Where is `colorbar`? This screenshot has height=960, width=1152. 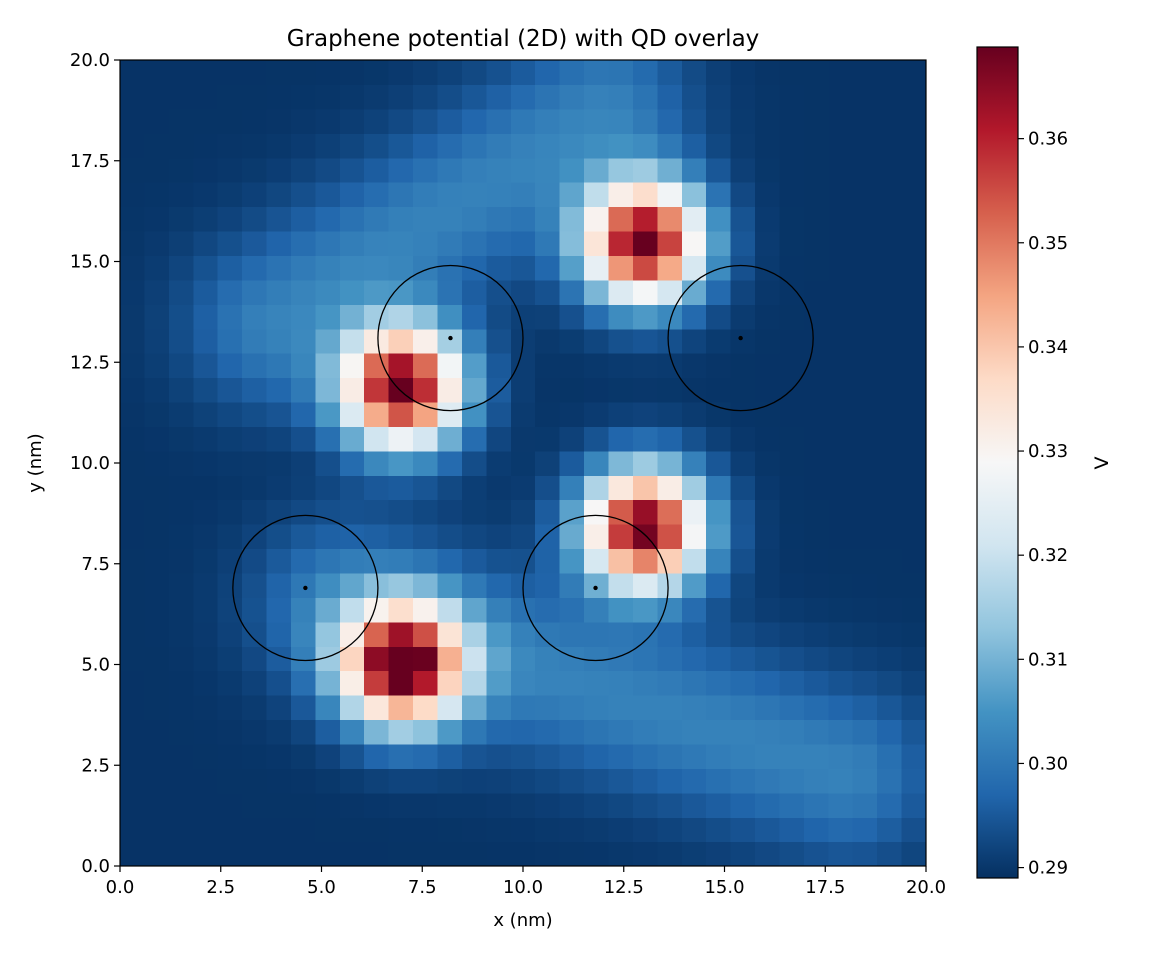 colorbar is located at coordinates (997, 462).